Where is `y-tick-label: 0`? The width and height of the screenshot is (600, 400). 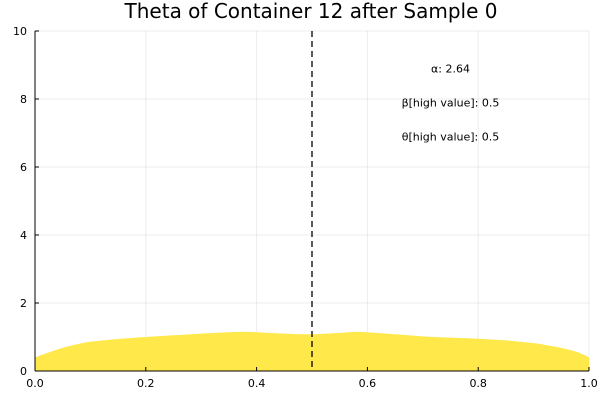 y-tick-label: 0 is located at coordinates (23, 371).